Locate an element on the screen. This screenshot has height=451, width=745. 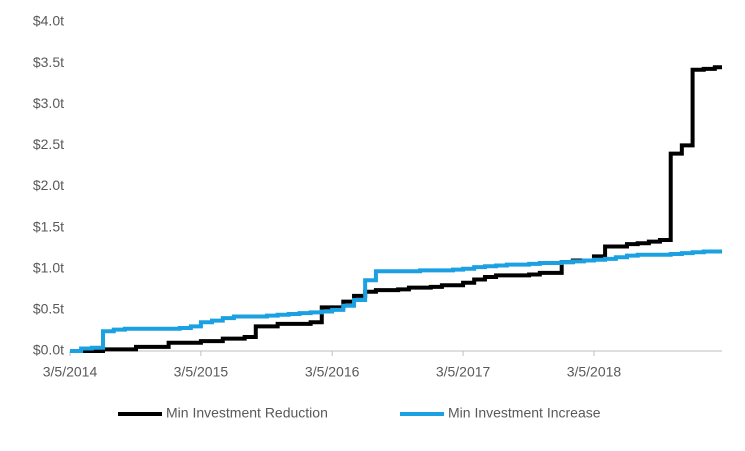
x-tick-label: 3/5/2017 is located at coordinates (463, 372).